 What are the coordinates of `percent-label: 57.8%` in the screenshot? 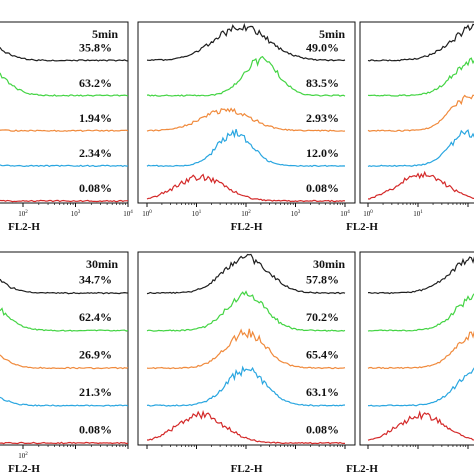 It's located at (322, 280).